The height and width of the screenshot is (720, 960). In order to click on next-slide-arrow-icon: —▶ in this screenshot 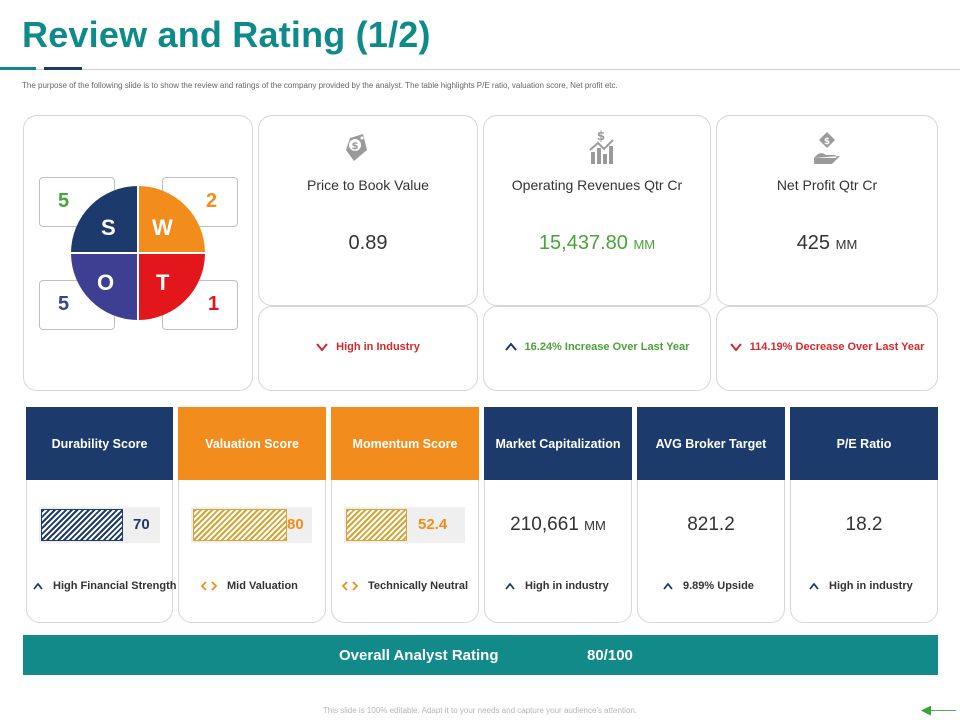, I will do `click(949, 711)`.